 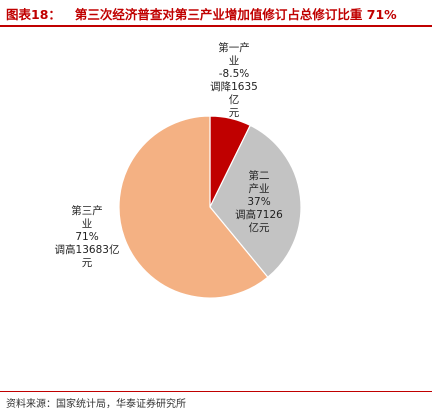 I want to click on title-bar: 图表18： 第三次经济普查对第三产业增加值修订占总修订比重 71%, so click(x=216, y=13).